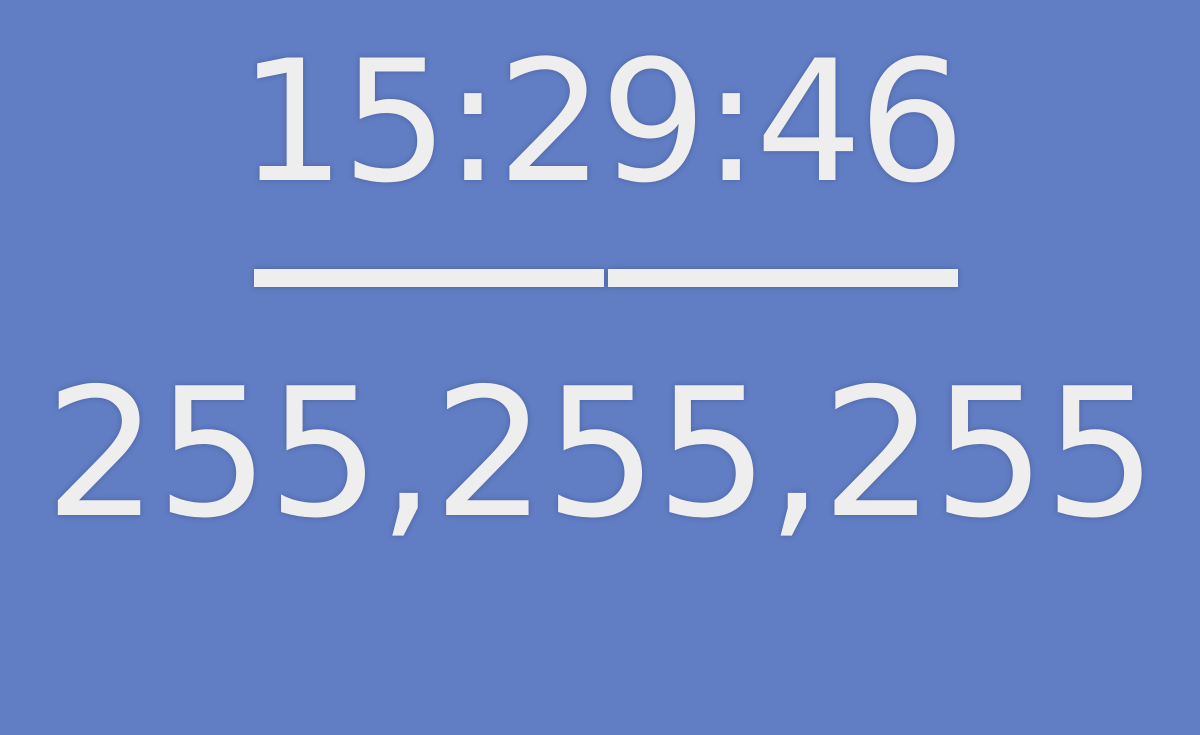 Image resolution: width=1200 pixels, height=735 pixels. I want to click on divider-right, so click(783, 278).